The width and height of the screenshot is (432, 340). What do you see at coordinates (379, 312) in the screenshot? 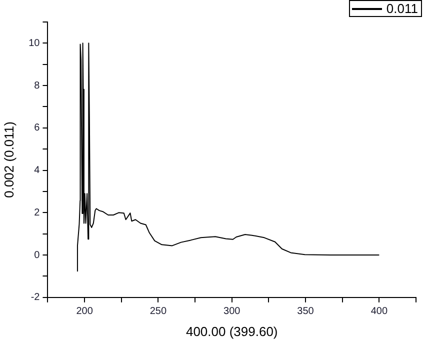
I see `x-tick-label: 400` at bounding box center [379, 312].